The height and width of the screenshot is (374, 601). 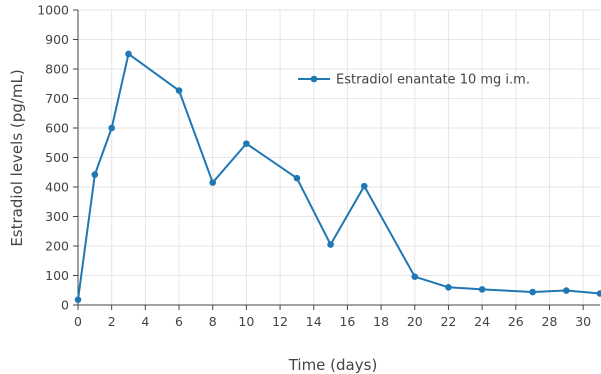 I want to click on x-tick-label: 2, so click(x=112, y=321).